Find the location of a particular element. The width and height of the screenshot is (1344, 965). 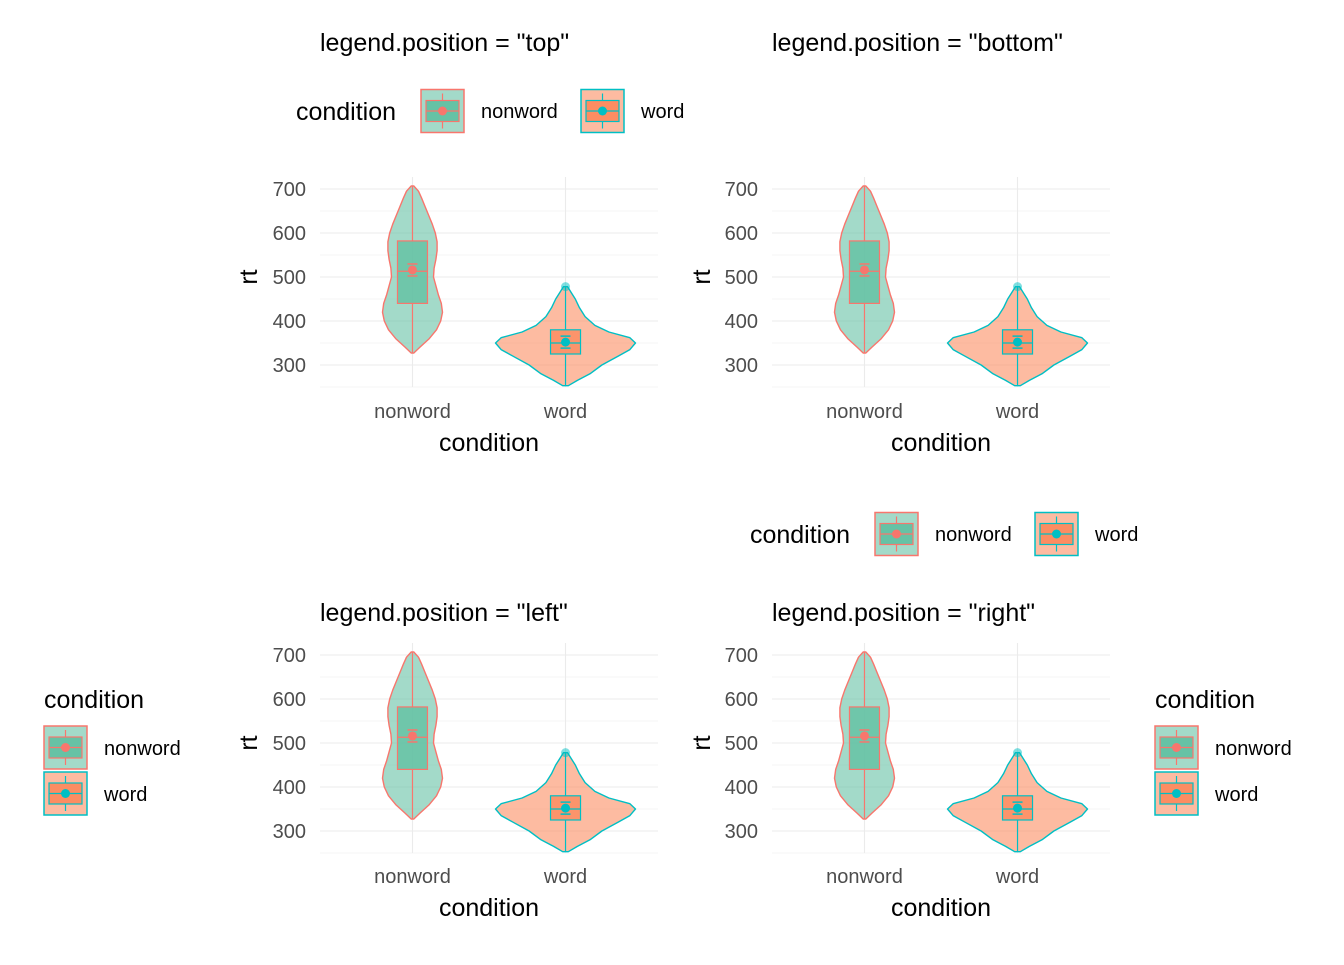

grid-lines is located at coordinates (941, 748).